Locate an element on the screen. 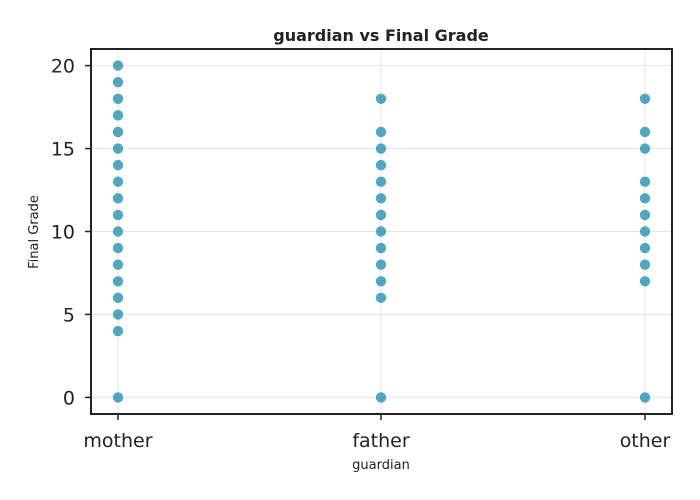  y-tick-label: 5 is located at coordinates (69, 315).